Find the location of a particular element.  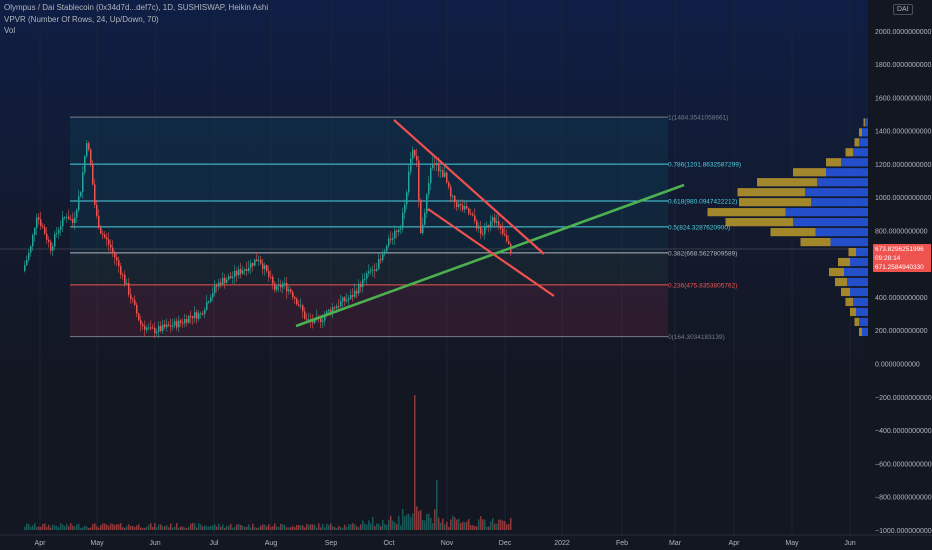

x-axis-tick-label: Aug is located at coordinates (271, 543).